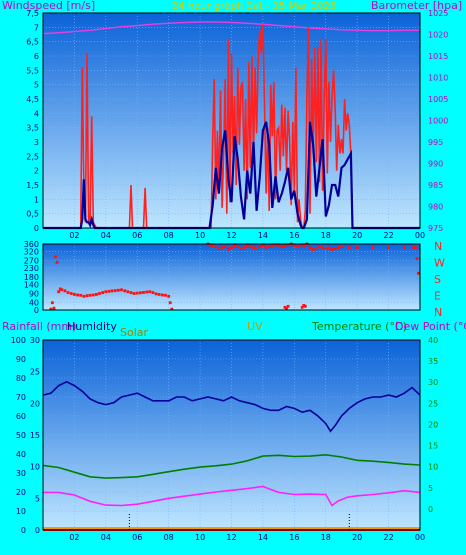  Describe the element at coordinates (169, 537) in the screenshot. I see `climate-x-tick-label: 08` at that location.